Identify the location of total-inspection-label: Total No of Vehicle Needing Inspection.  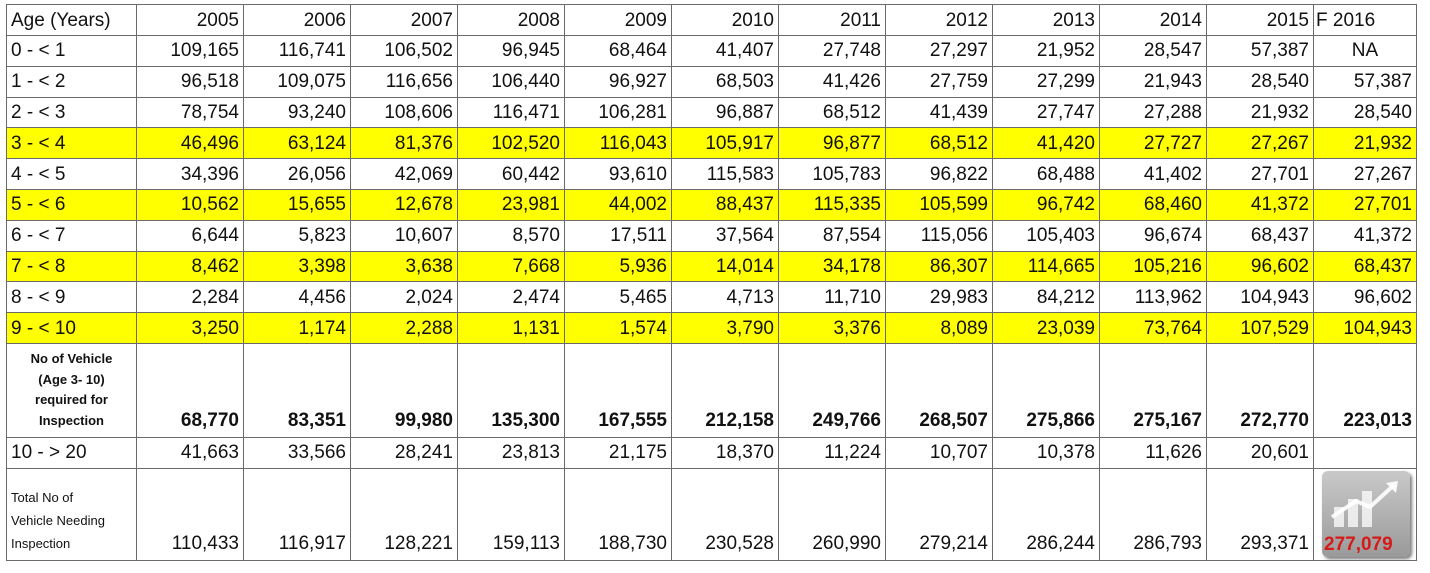
(71, 514).